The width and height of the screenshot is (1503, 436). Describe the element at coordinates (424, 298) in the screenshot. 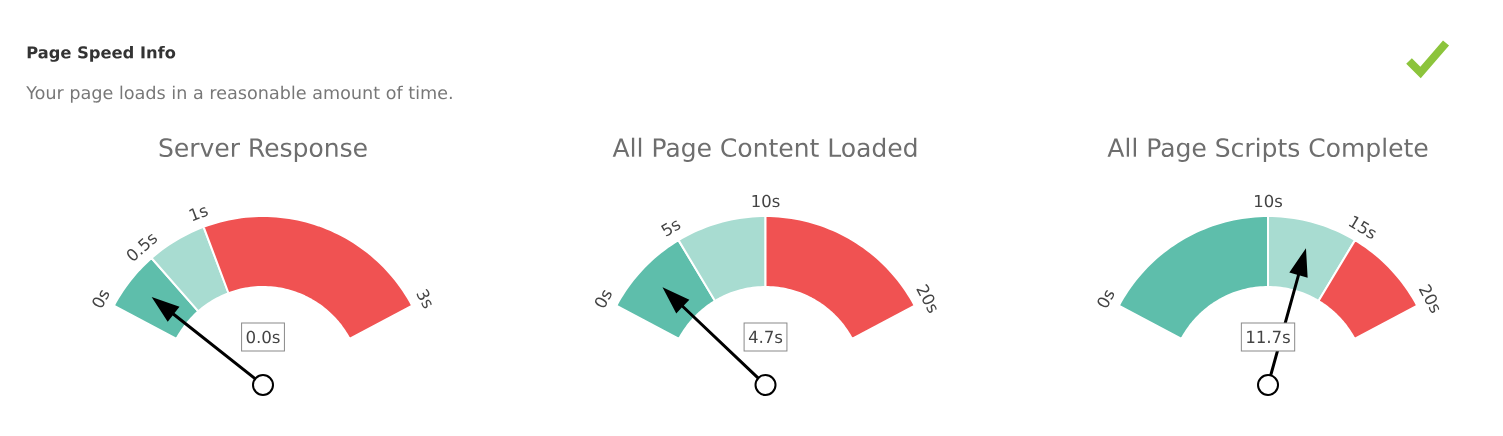

I see `text: 3s` at that location.